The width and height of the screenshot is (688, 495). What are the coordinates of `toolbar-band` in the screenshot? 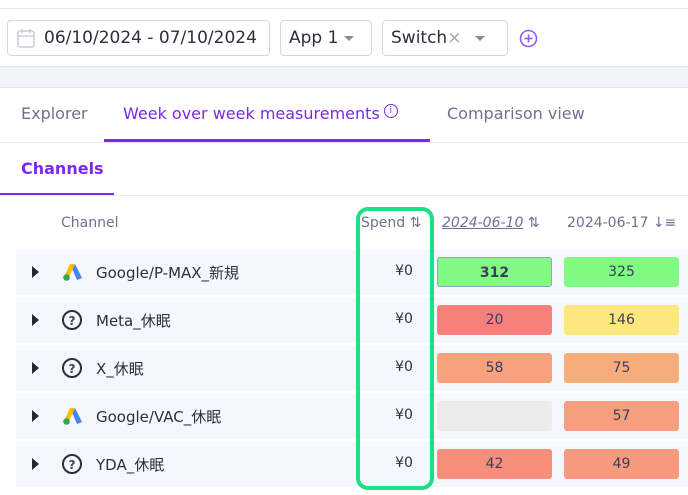 It's located at (344, 77).